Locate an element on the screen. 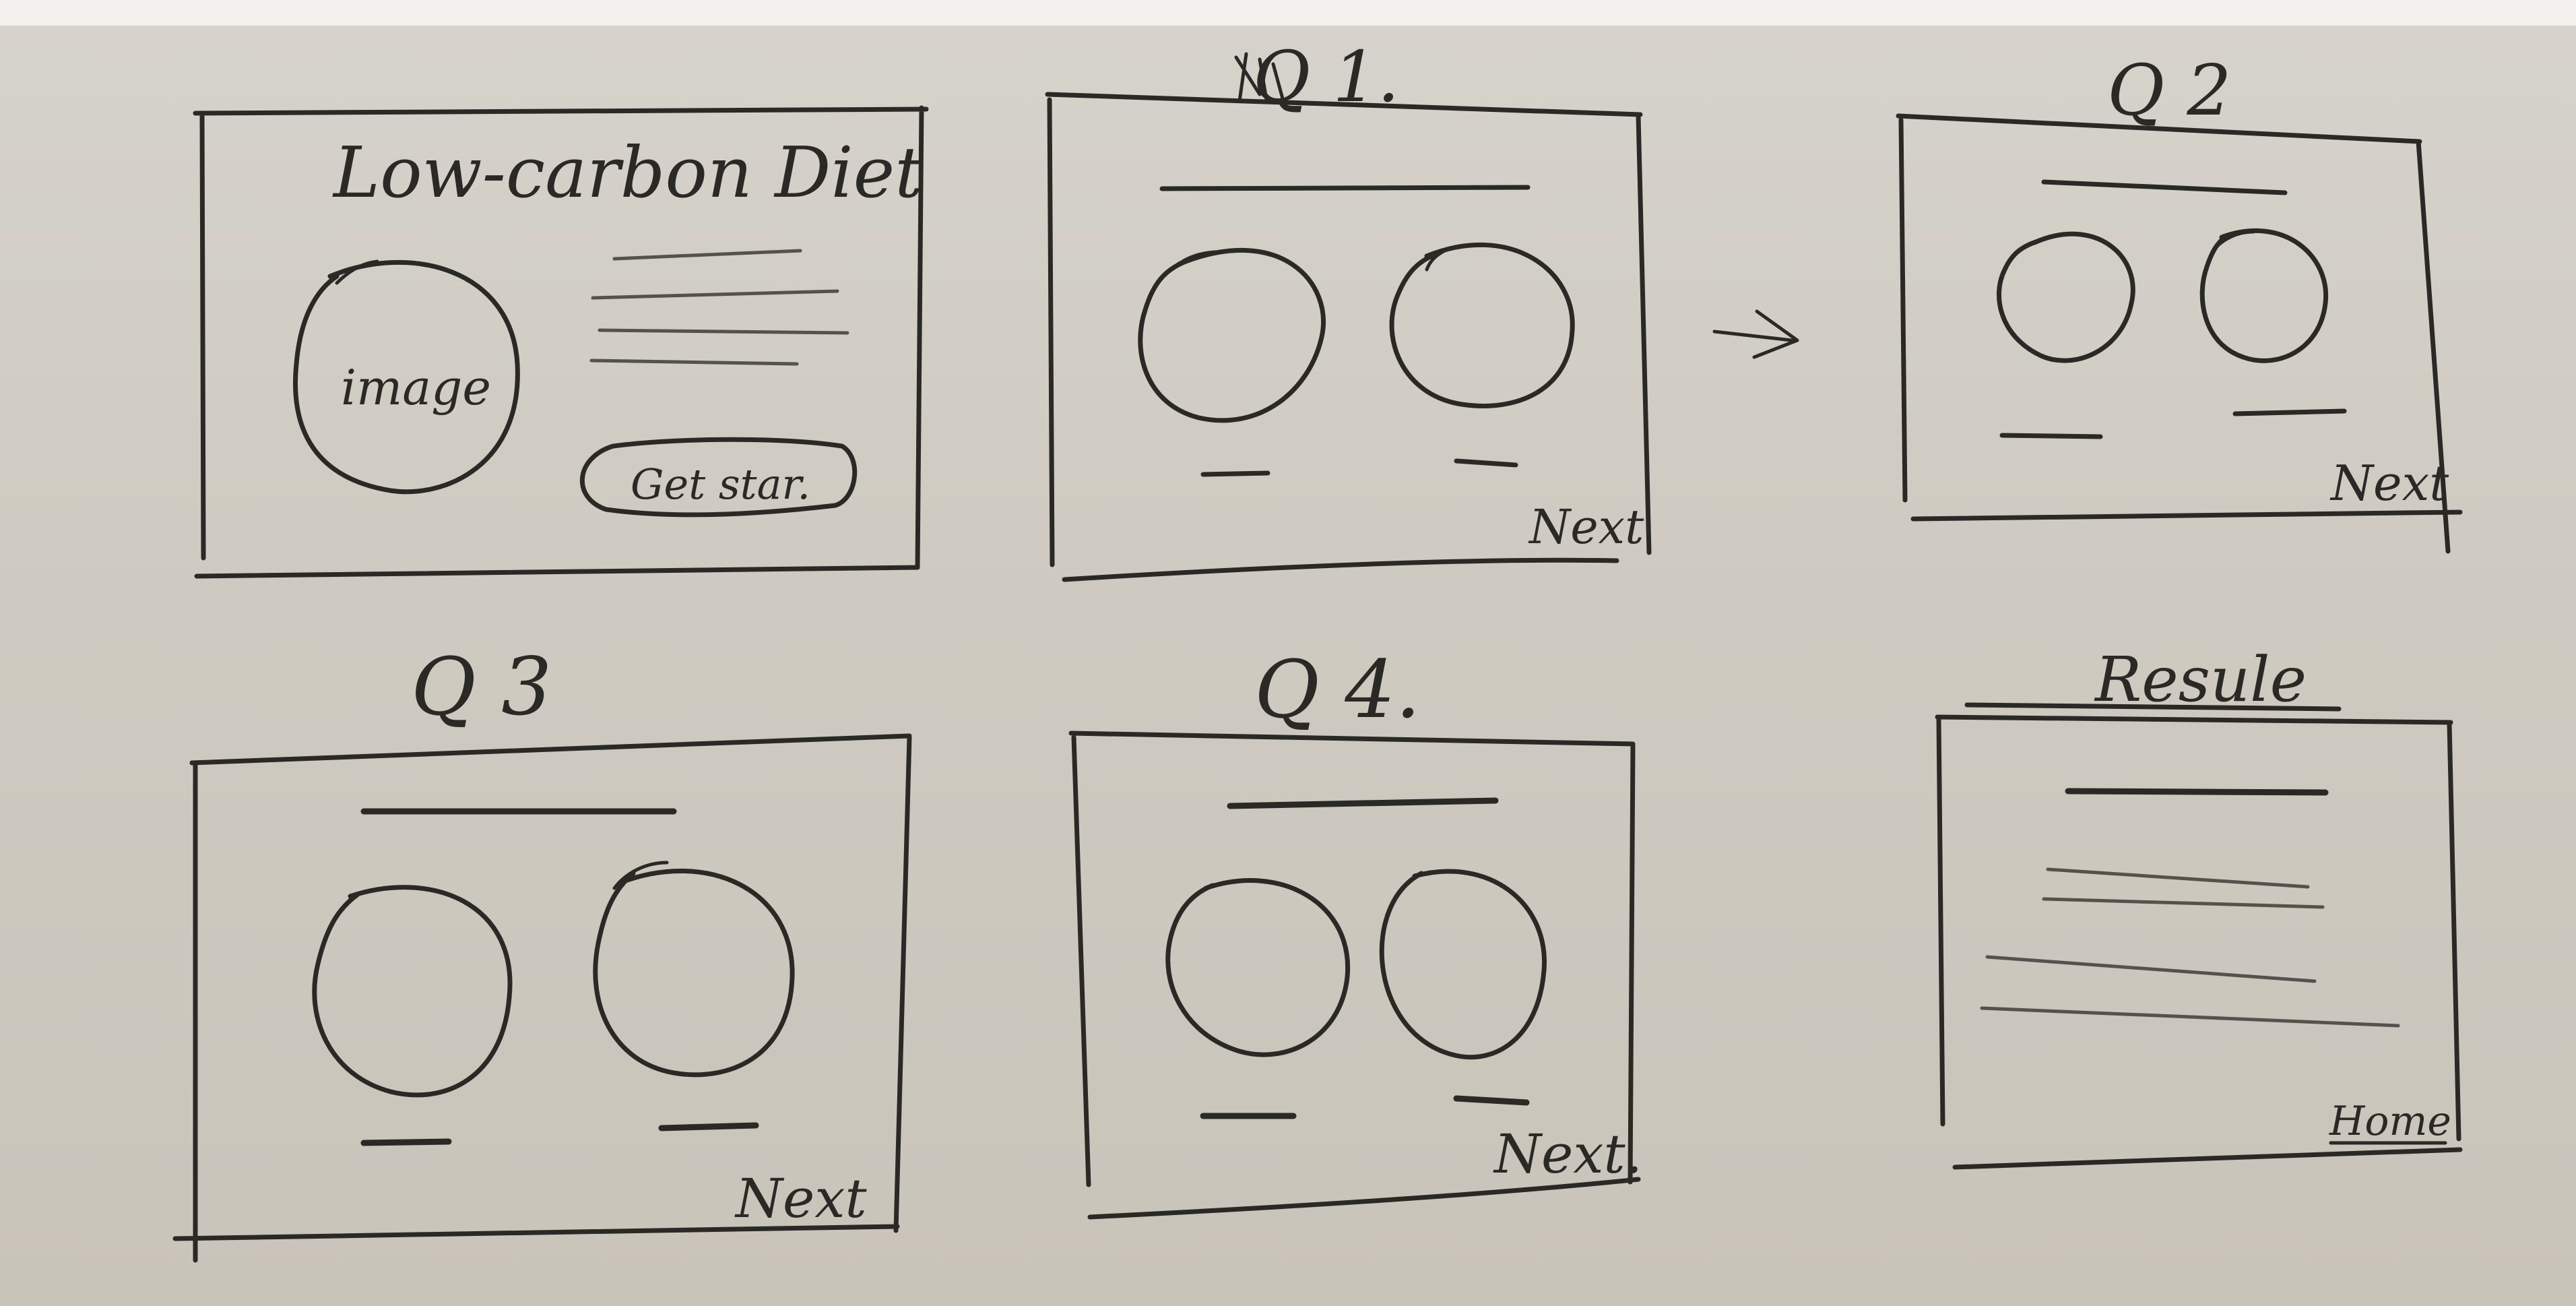 This screenshot has height=1306, width=2576. image-placeholder-label: image is located at coordinates (416, 387).